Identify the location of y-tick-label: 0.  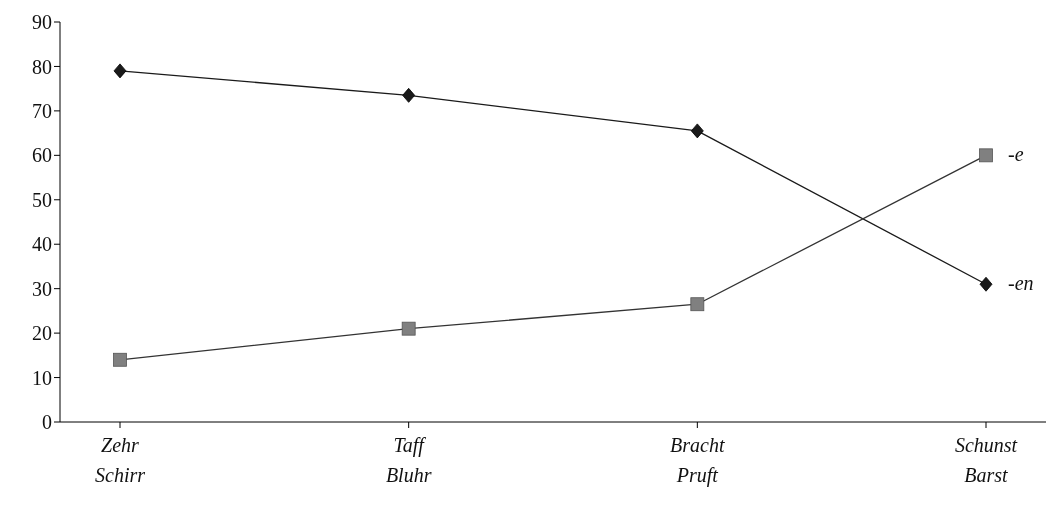
(47, 422).